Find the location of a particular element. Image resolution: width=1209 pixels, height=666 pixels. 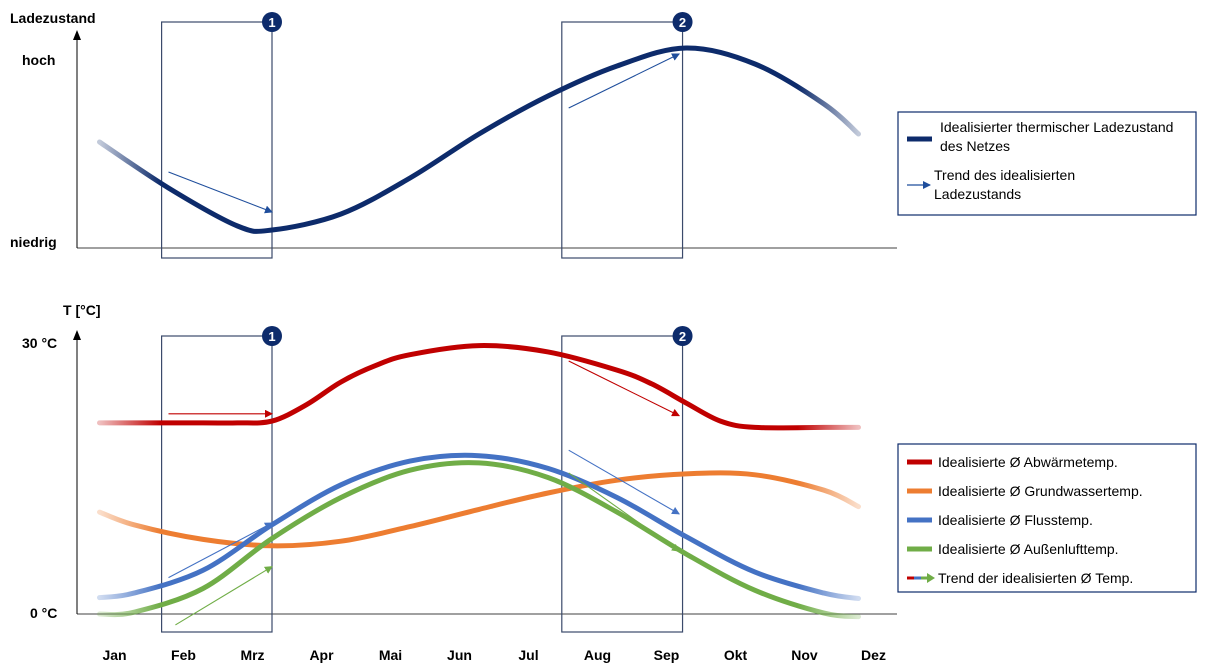

top-box-badge-label-1: 1 is located at coordinates (271, 22).